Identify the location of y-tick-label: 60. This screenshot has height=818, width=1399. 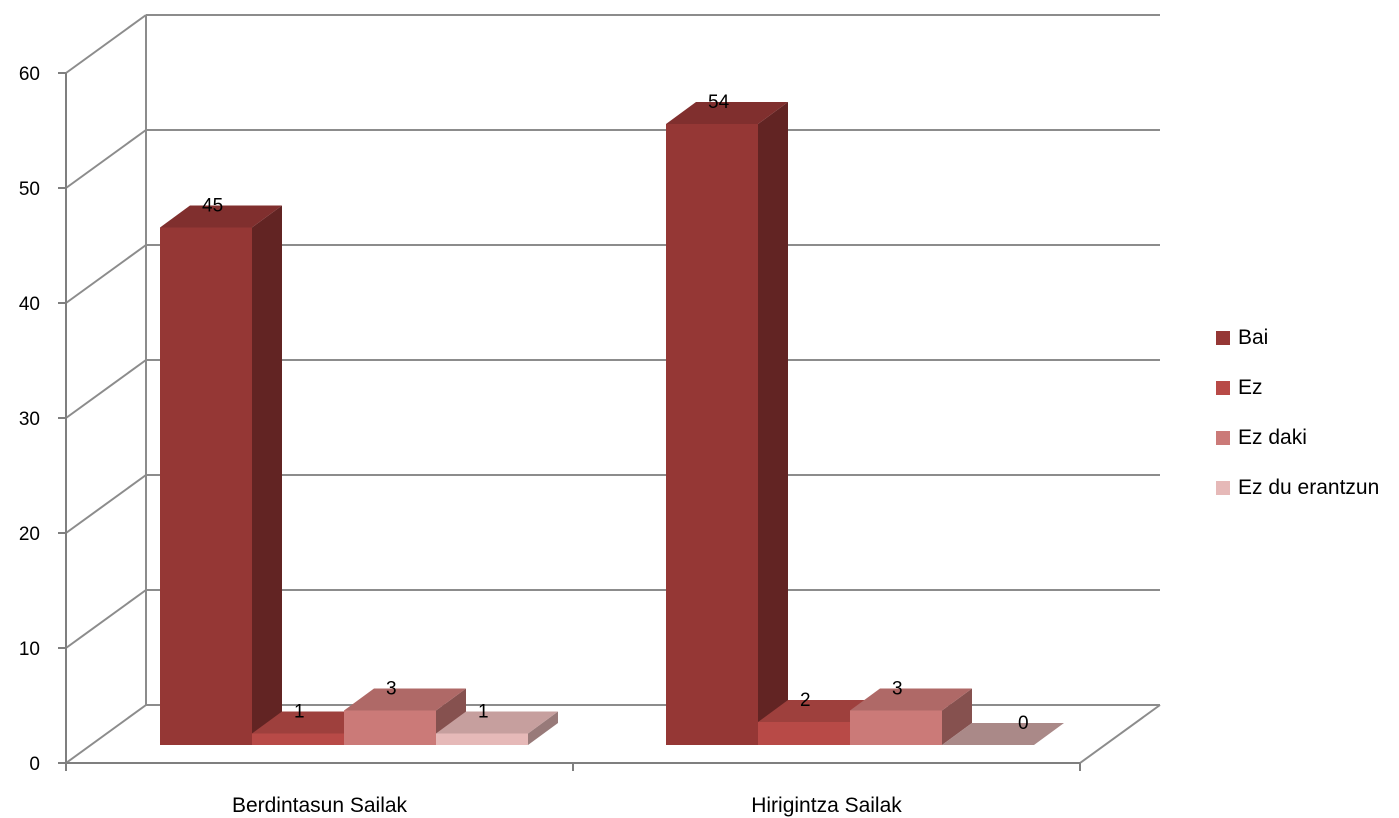
(29, 74).